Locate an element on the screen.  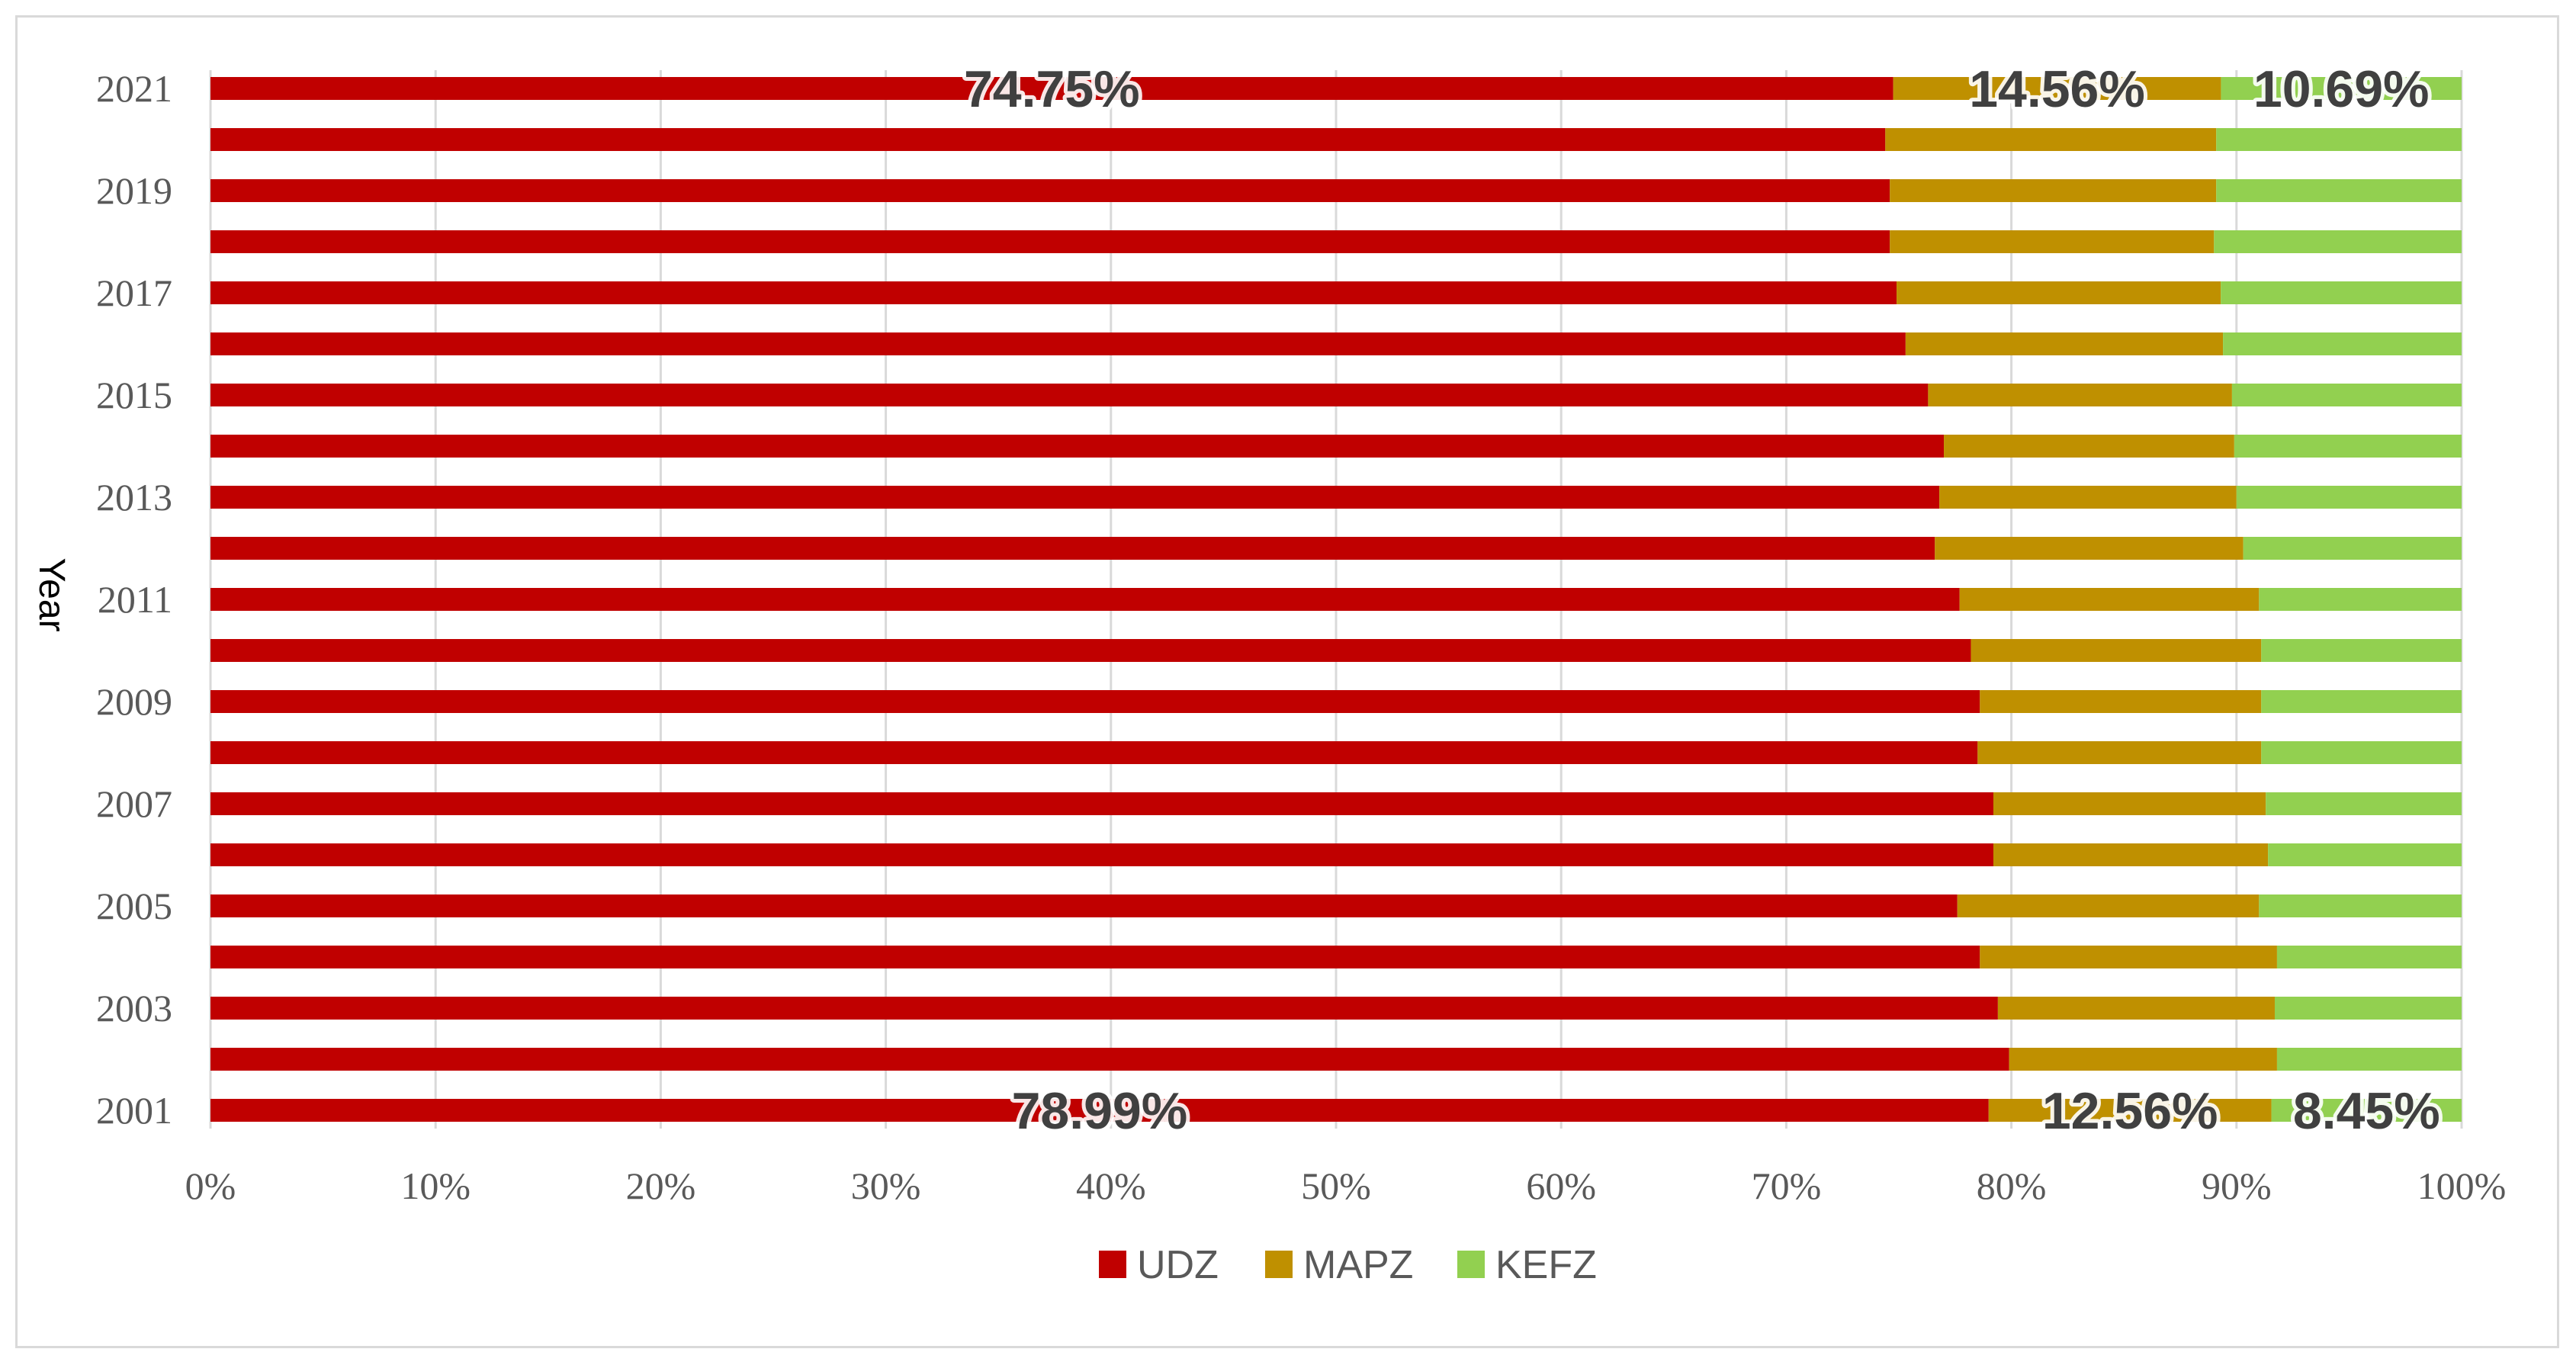
x-tick-label: 50% is located at coordinates (1336, 1185).